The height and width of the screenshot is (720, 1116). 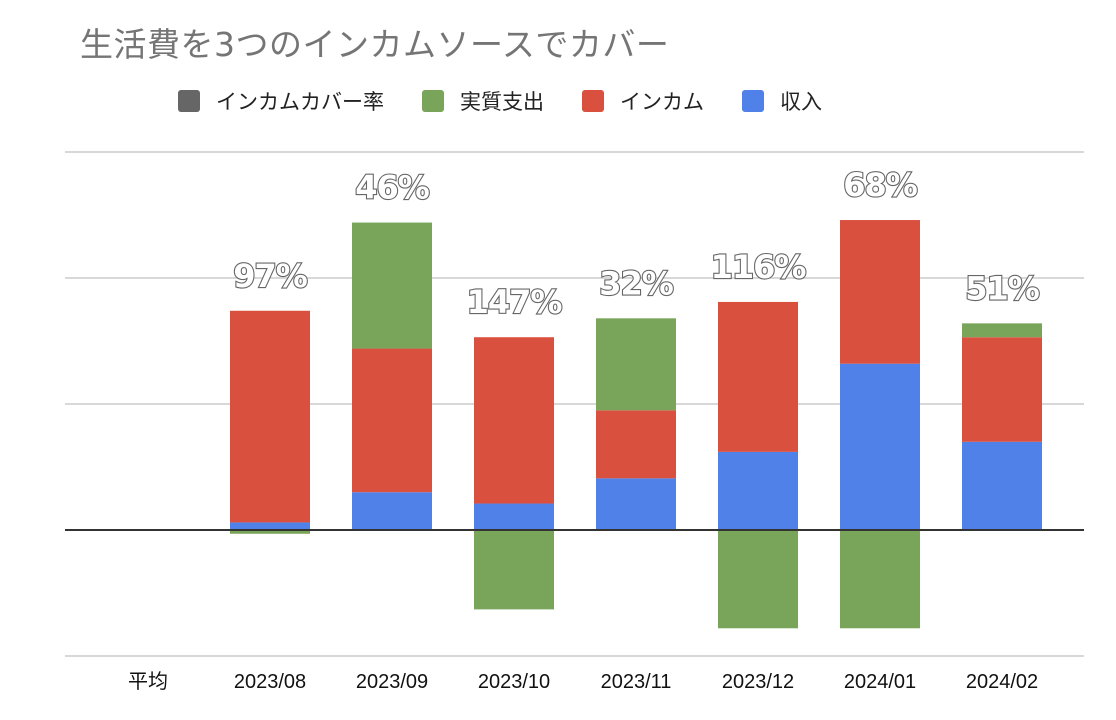 What do you see at coordinates (375, 44) in the screenshot?
I see `chart-title: 生活費を3つのインカムソースでカバー` at bounding box center [375, 44].